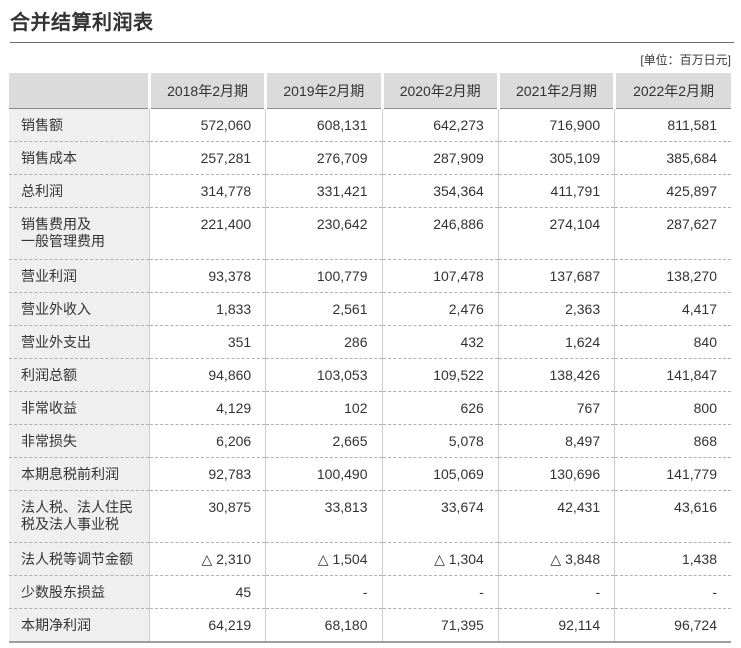 The height and width of the screenshot is (648, 741). Describe the element at coordinates (79, 625) in the screenshot. I see `row-label: 本期净利润` at that location.